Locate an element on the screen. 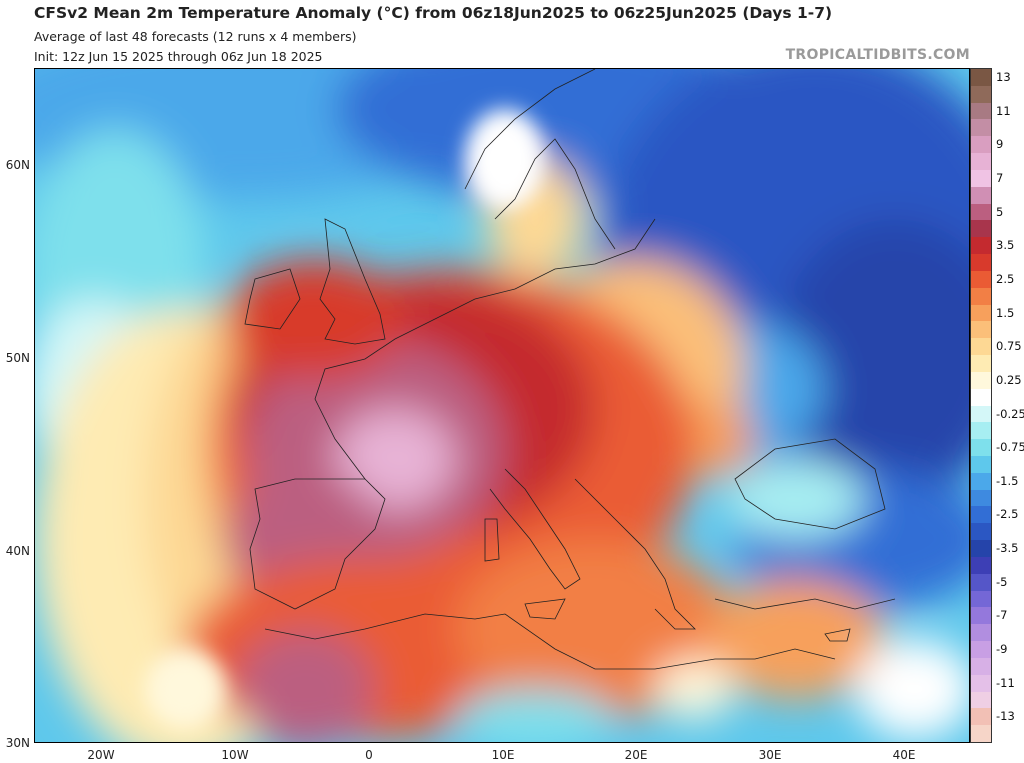  brand-watermark: TROPICALTIDBITS.COM is located at coordinates (877, 55).